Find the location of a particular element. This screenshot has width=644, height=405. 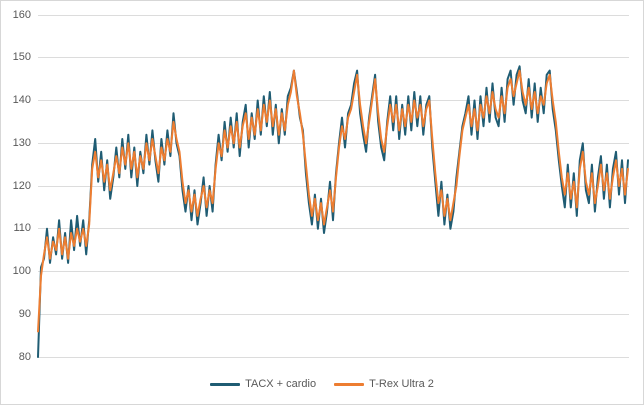

legend-item-0: TACX + cardio is located at coordinates (263, 384).